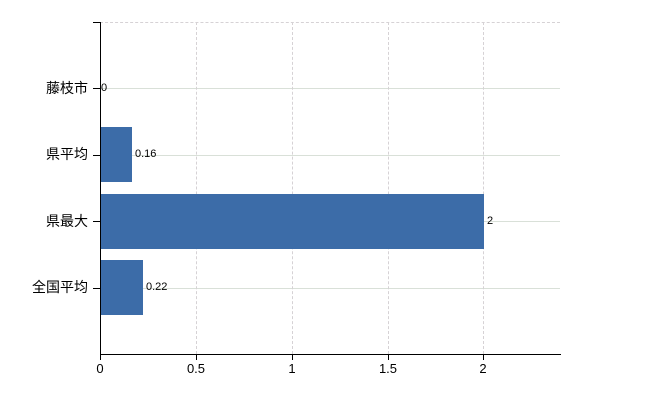 This screenshot has height=400, width=650. I want to click on x-tick-label: 0.5, so click(196, 368).